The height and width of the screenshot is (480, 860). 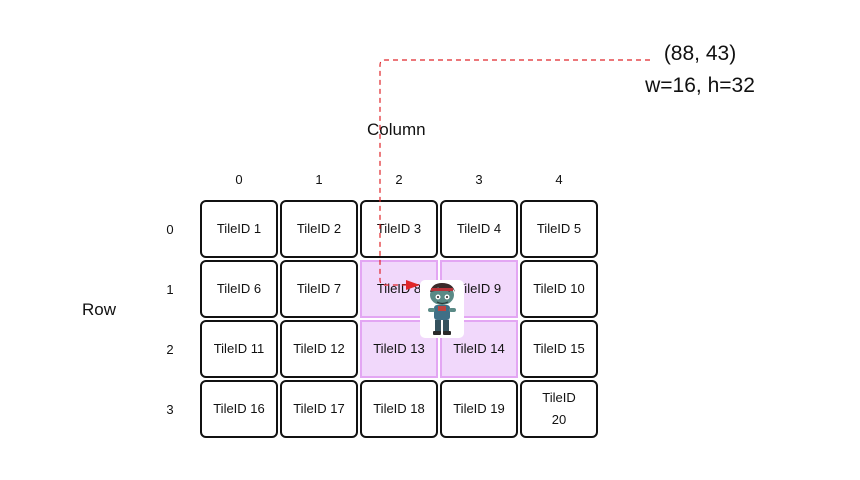 What do you see at coordinates (399, 179) in the screenshot?
I see `column-index: 2` at bounding box center [399, 179].